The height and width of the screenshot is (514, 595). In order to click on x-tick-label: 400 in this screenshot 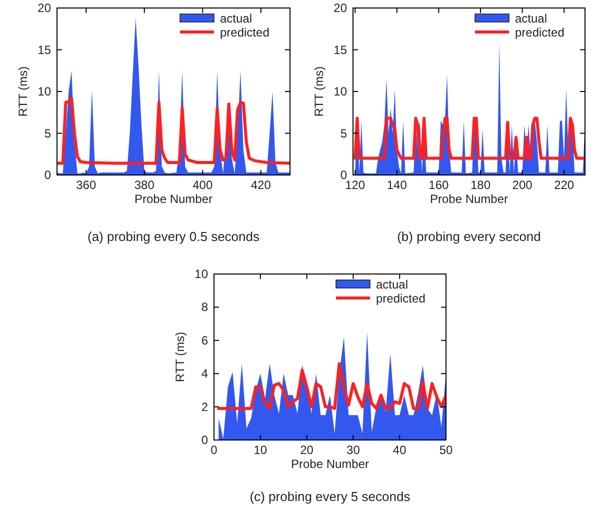, I will do `click(202, 185)`.